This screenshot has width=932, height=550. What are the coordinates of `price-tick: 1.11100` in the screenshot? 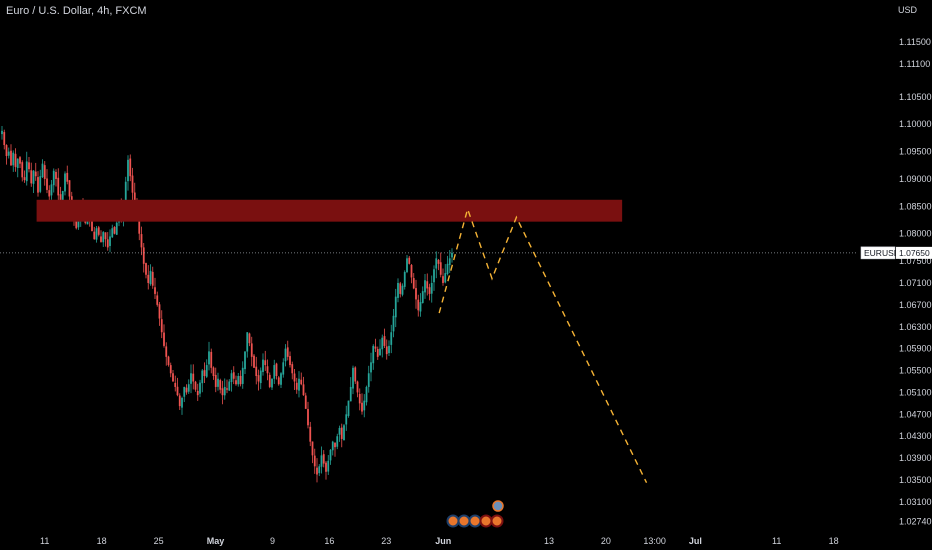 It's located at (914, 64).